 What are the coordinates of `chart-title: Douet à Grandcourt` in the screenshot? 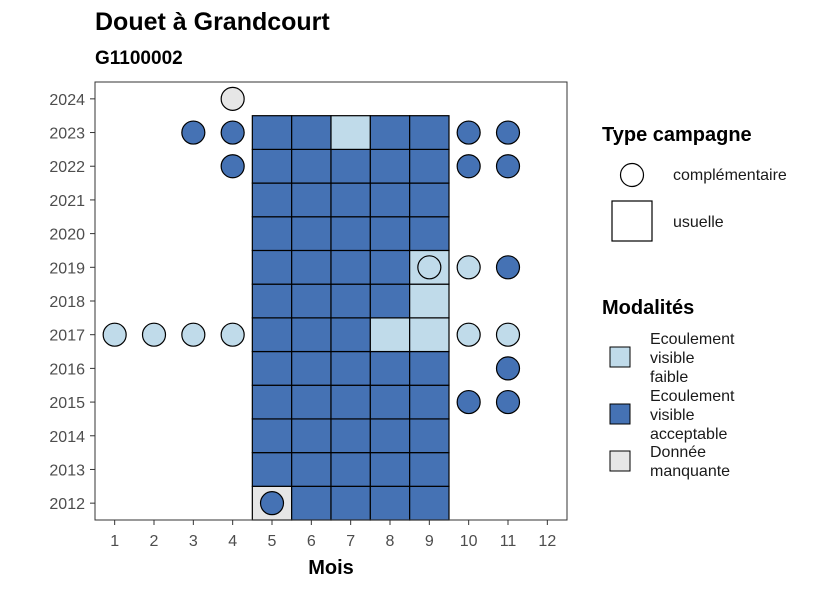 It's located at (212, 22).